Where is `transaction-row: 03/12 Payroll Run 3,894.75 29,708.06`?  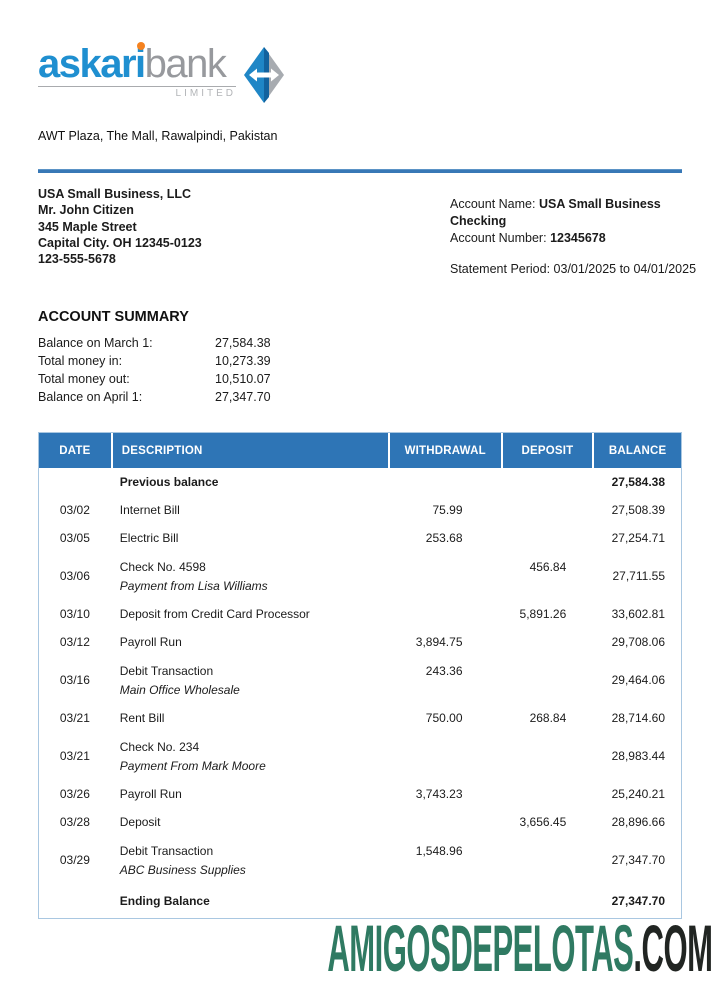
transaction-row: 03/12 Payroll Run 3,894.75 29,708.06 is located at coordinates (360, 642).